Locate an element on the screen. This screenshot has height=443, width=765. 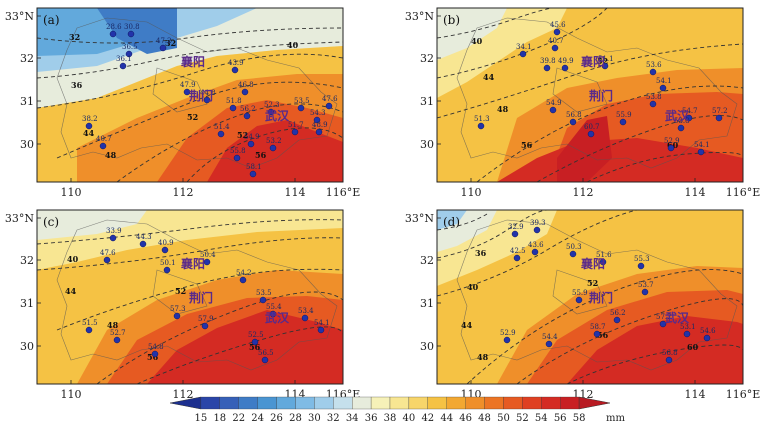
station-value: 50.1 is located at coordinates (168, 263).